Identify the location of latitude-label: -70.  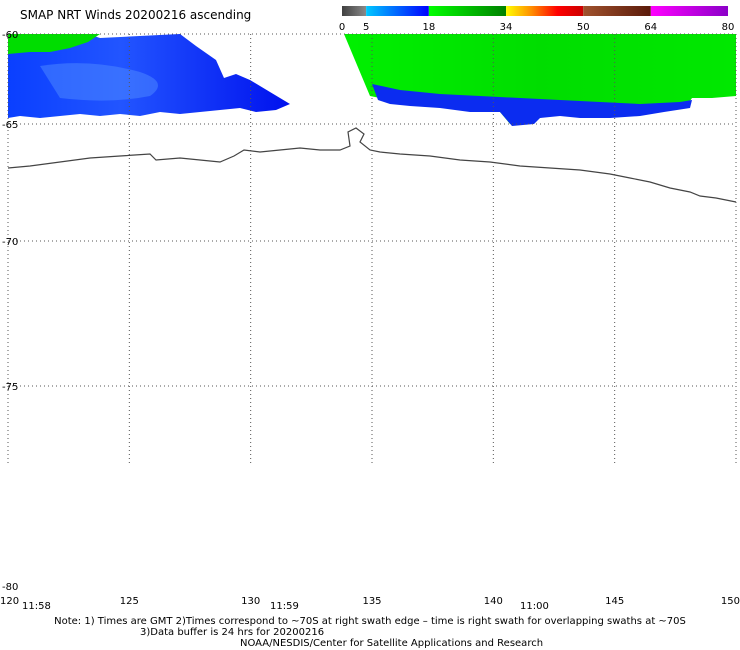
(10, 242).